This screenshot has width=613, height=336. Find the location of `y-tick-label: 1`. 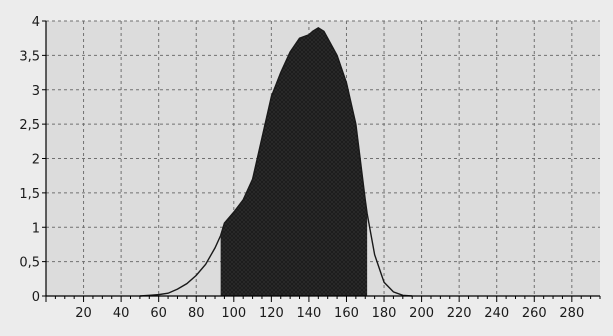

y-tick-label: 1 is located at coordinates (36, 228).